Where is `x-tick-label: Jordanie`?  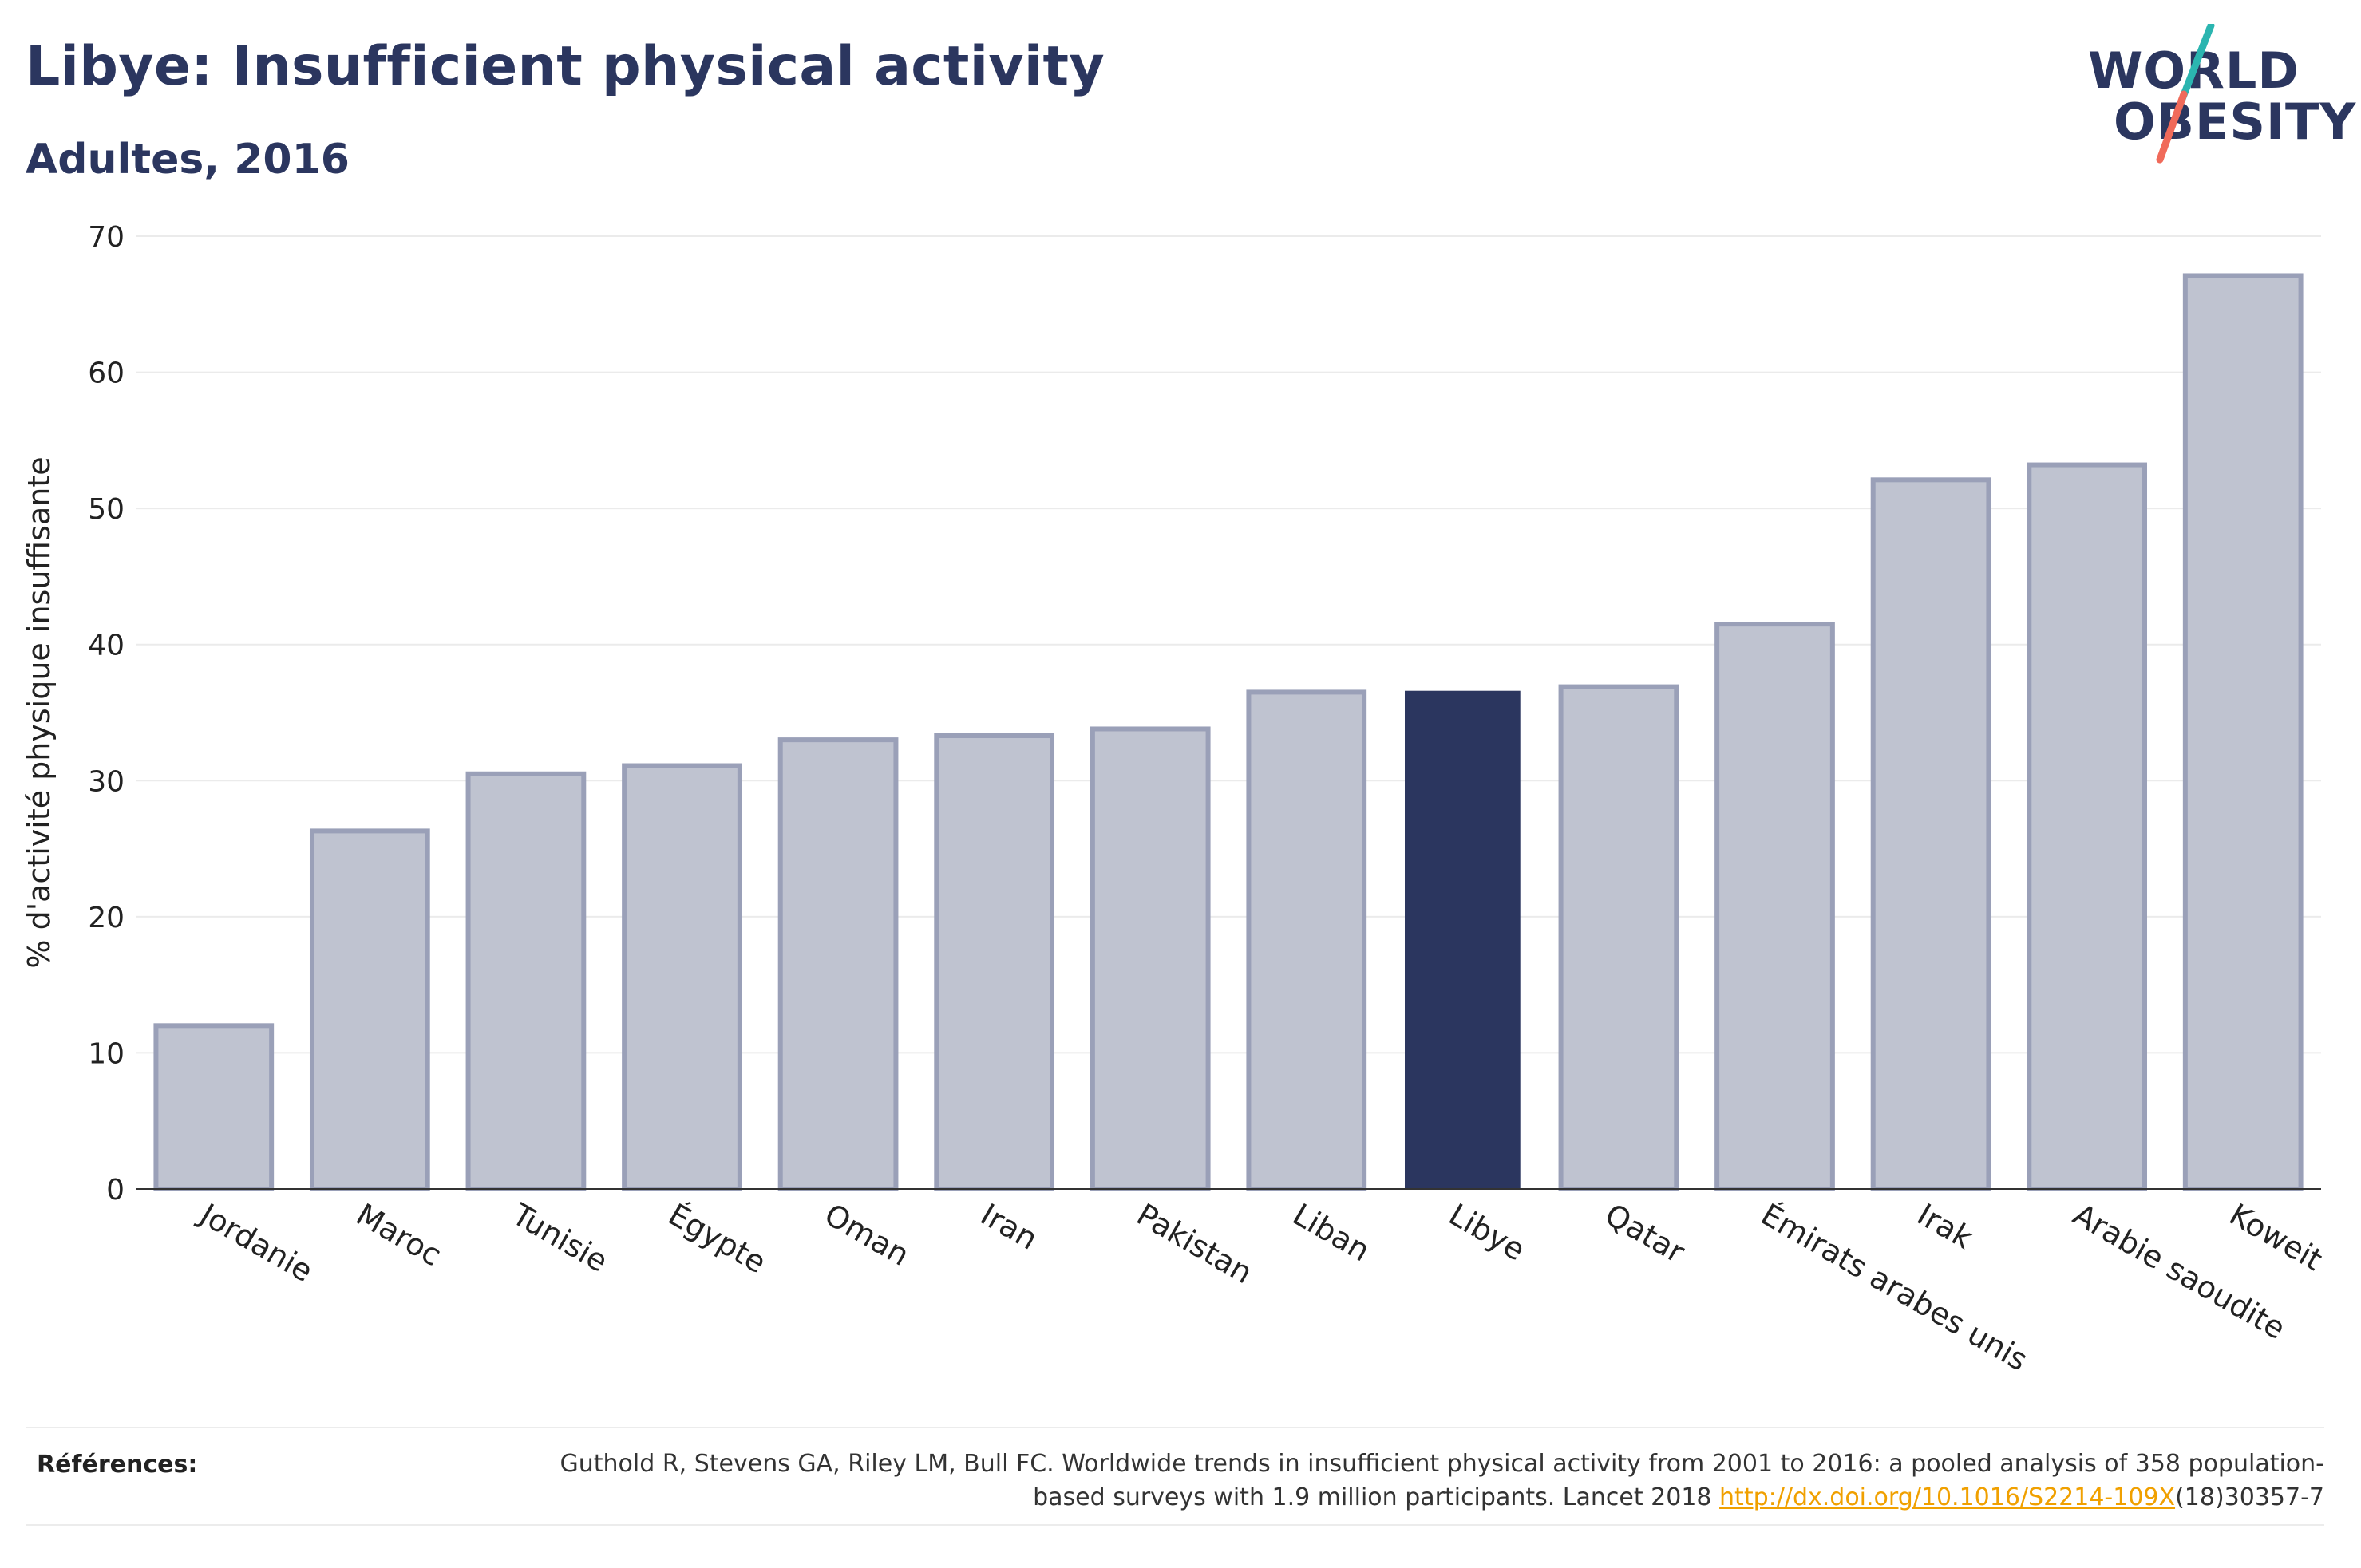
x-tick-label: Jordanie is located at coordinates (256, 1243).